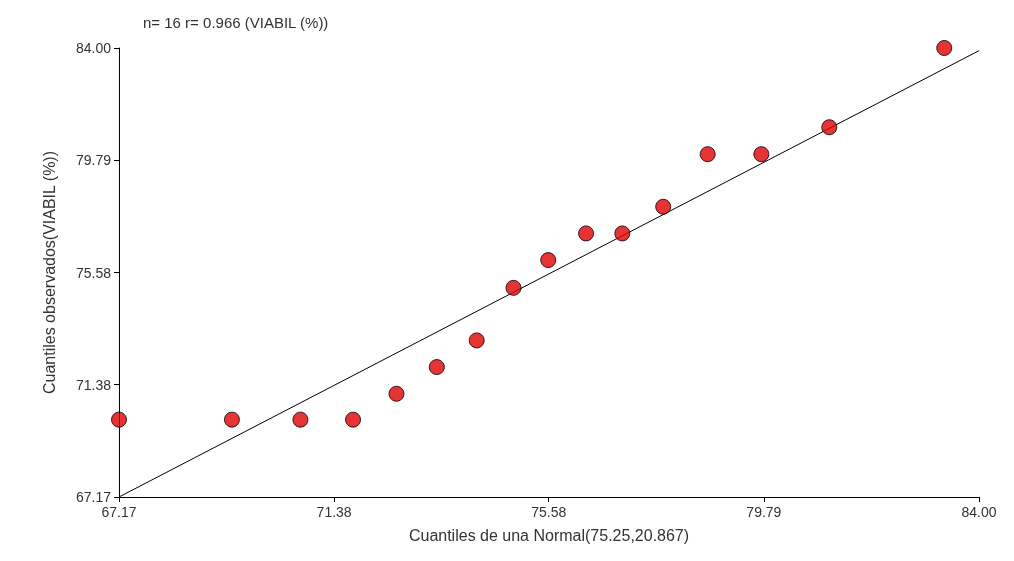 The height and width of the screenshot is (561, 1014). What do you see at coordinates (93, 160) in the screenshot?
I see `y-tick-label: 79.79` at bounding box center [93, 160].